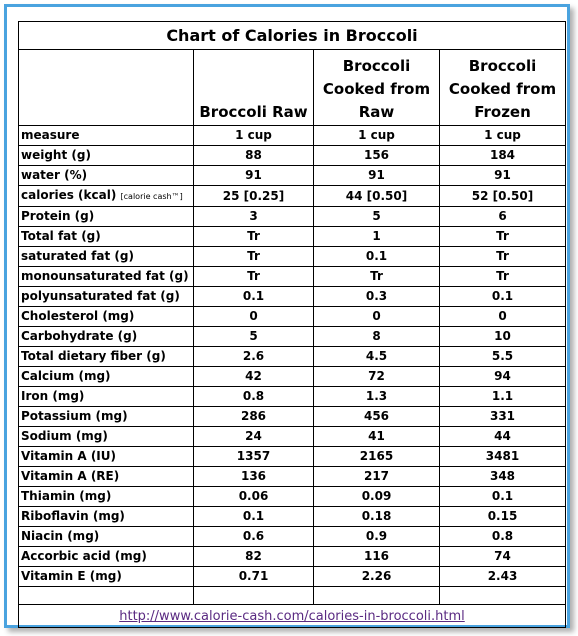 Image resolution: width=578 pixels, height=636 pixels. I want to click on table-row: Niacin (mg) 0.6 0.9 0.8, so click(292, 536).